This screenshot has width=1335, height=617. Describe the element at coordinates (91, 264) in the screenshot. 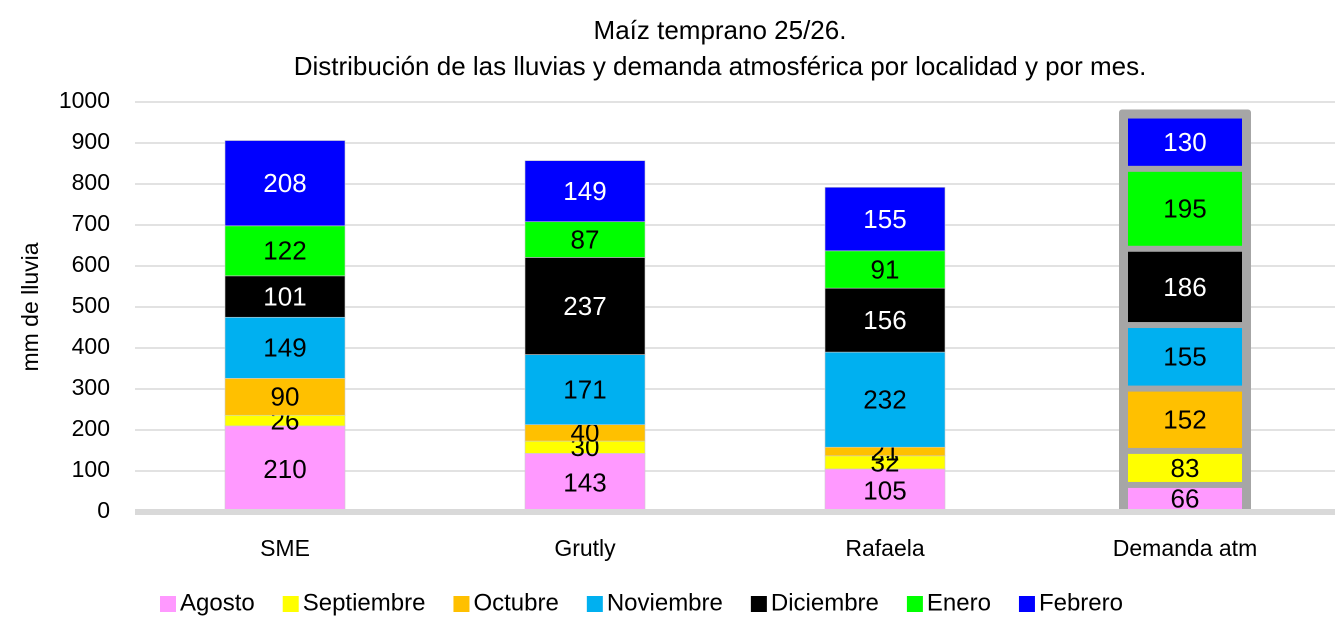

I see `y-tick-label: 600` at that location.